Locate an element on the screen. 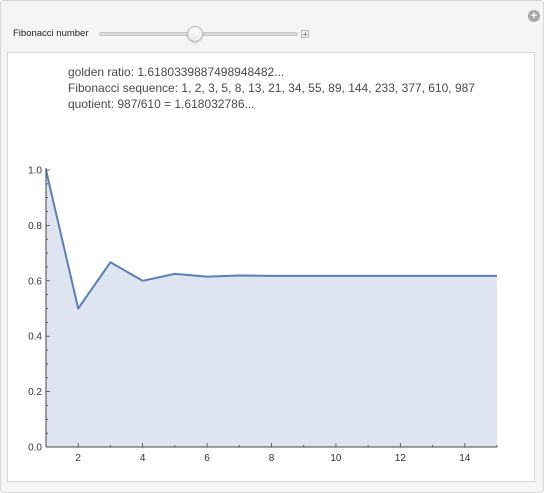  y-tick-label: 1.0 is located at coordinates (35, 171).